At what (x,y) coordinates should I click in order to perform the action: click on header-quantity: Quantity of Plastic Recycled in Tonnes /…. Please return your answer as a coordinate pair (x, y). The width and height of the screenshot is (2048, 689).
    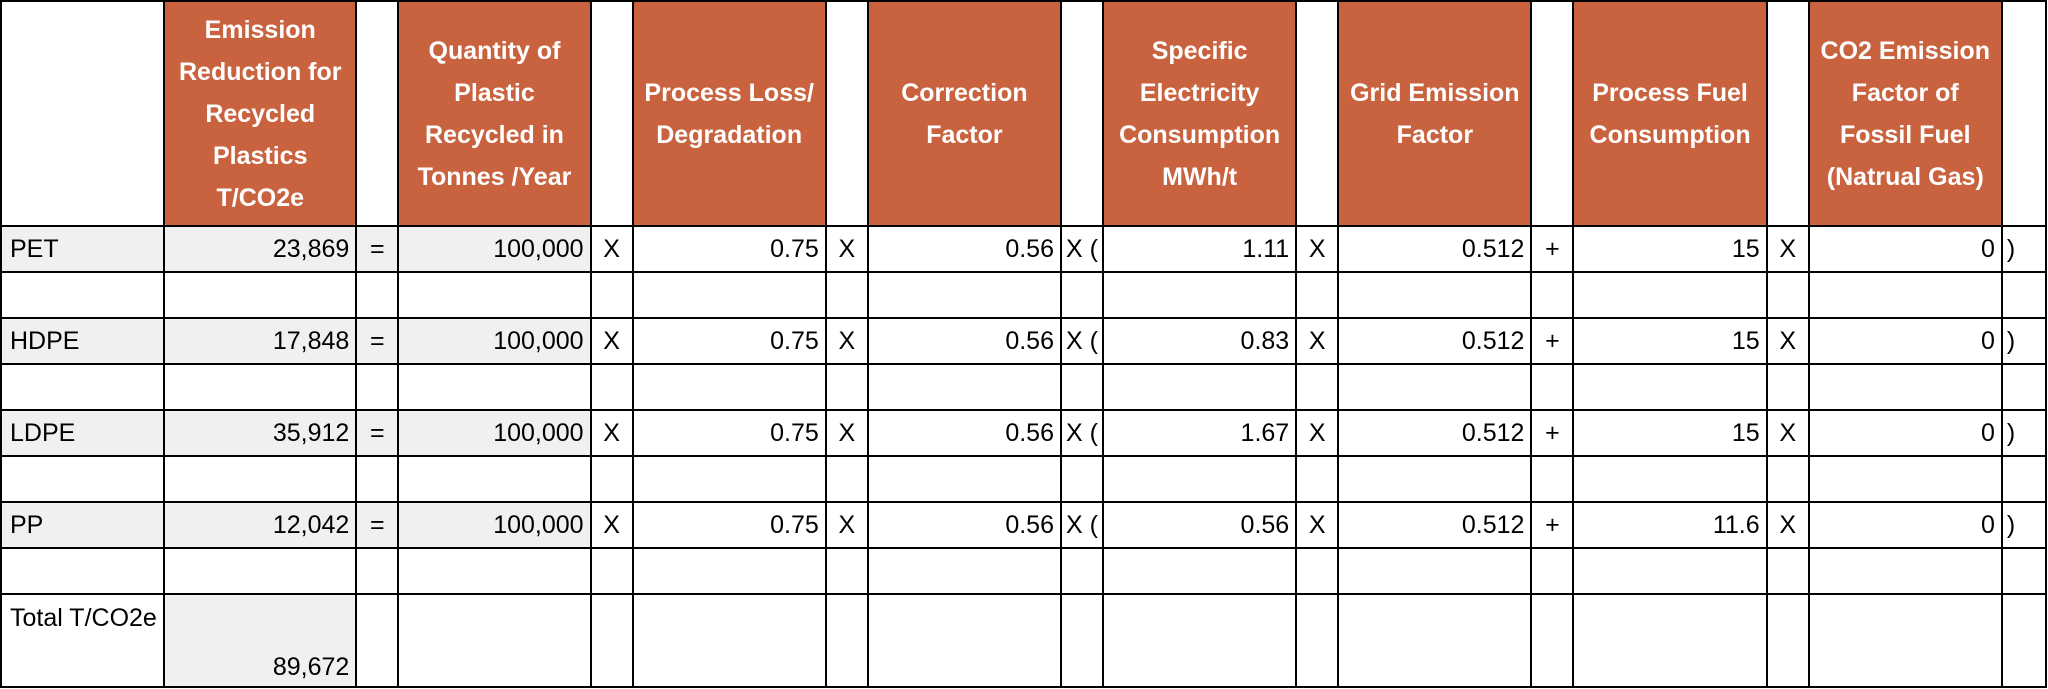
    Looking at the image, I should click on (494, 113).